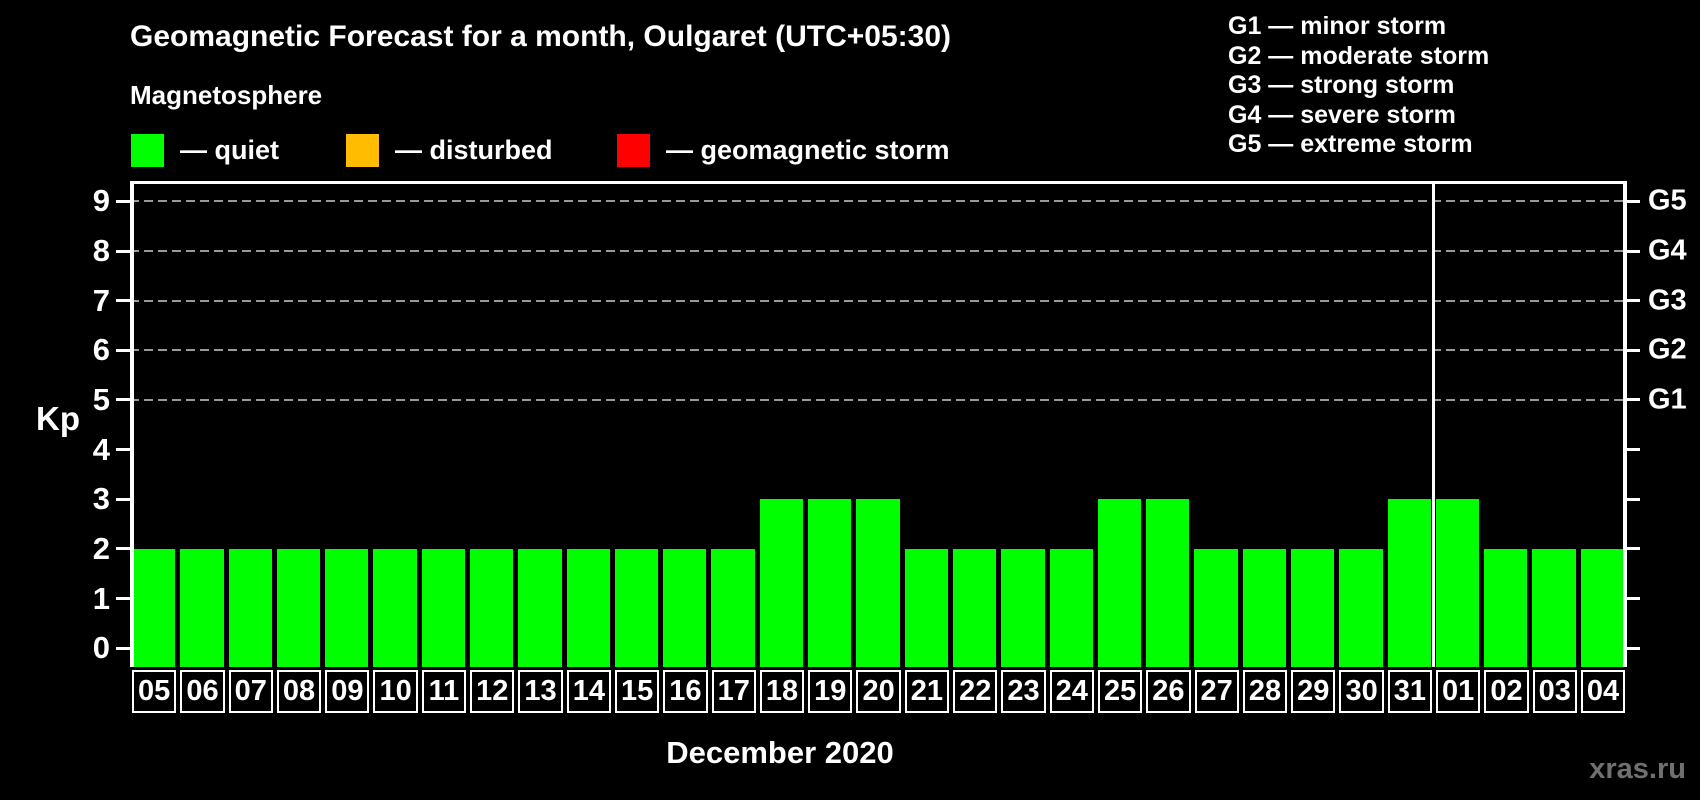 This screenshot has width=1700, height=800. Describe the element at coordinates (58, 419) in the screenshot. I see `y-axis-title: Kp` at that location.